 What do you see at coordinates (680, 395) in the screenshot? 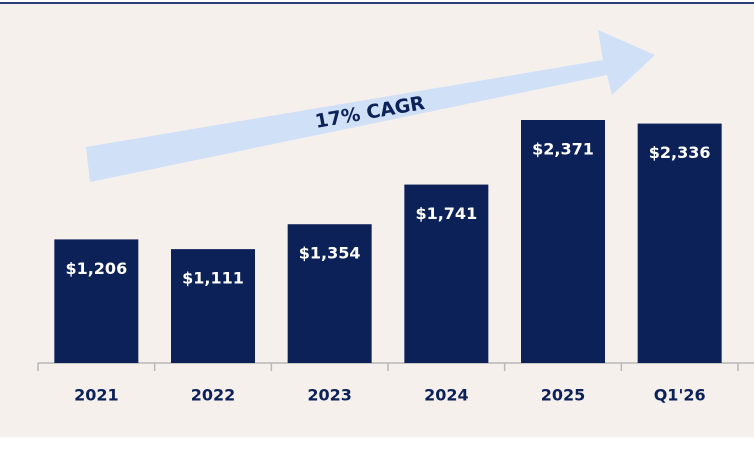
I see `x-tick-label: Q1'26` at bounding box center [680, 395].